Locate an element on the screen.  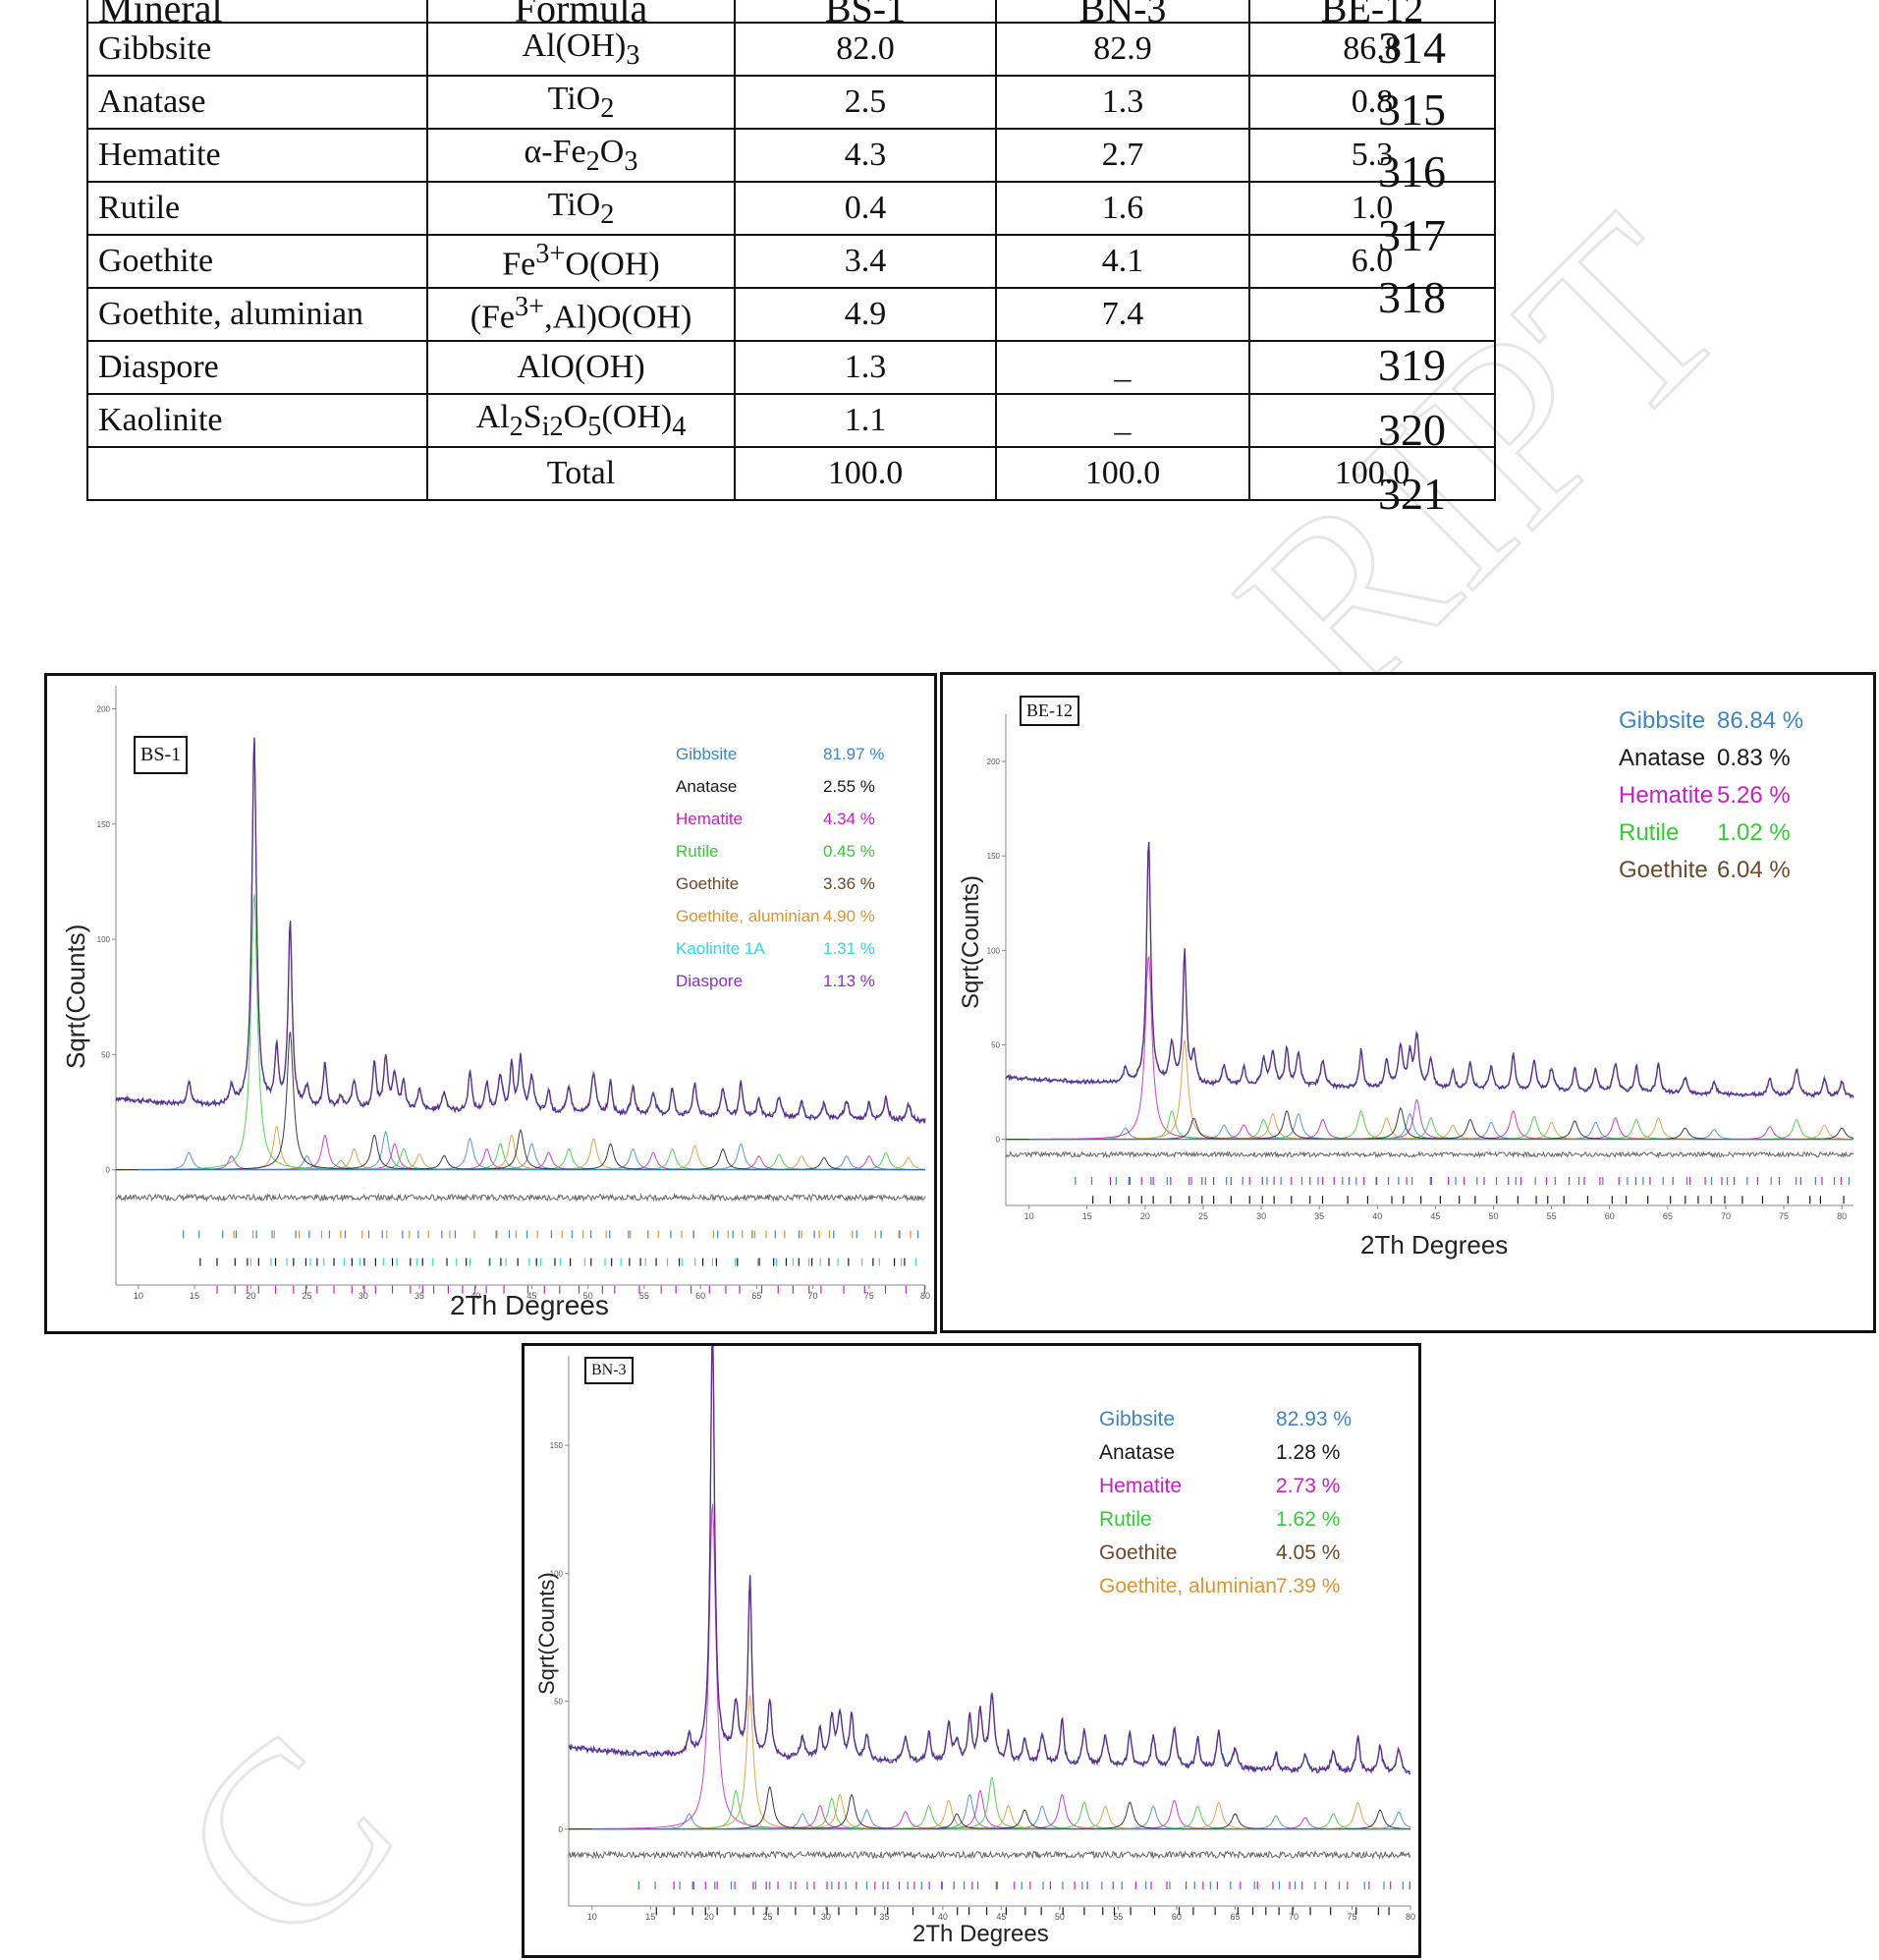
x-tick-label: 10 is located at coordinates (1029, 1216).